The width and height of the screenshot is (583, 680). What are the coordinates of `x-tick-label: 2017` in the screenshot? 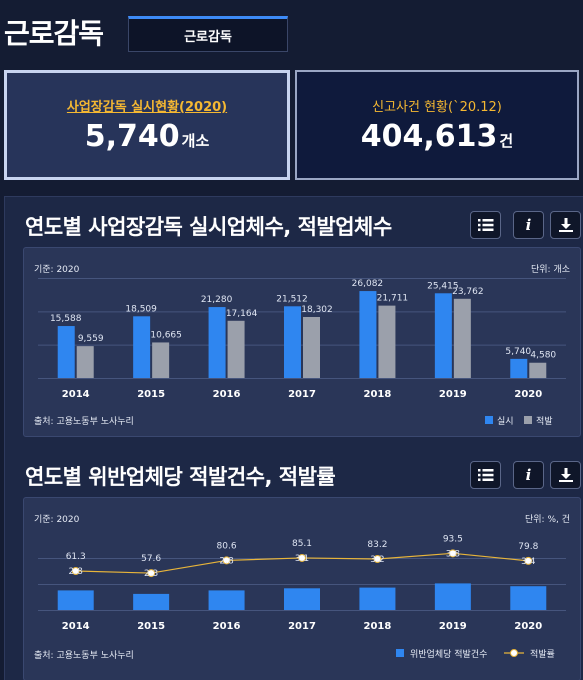 It's located at (302, 394).